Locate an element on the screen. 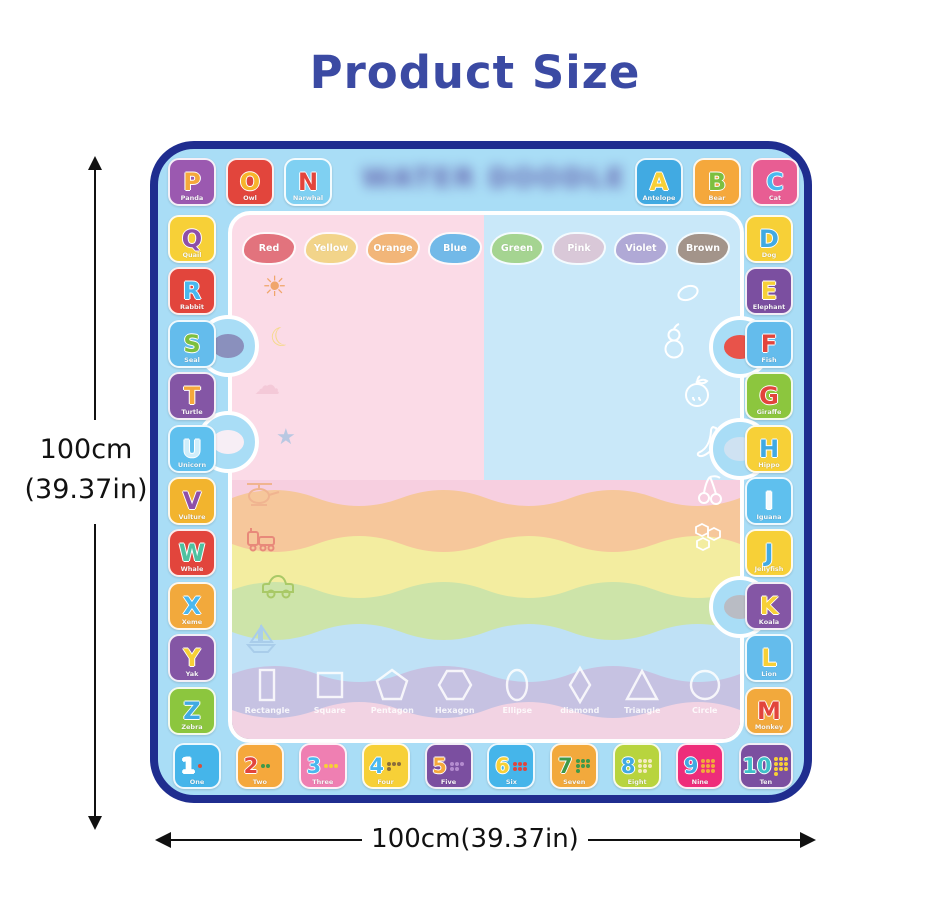  number-glyph: 2 is located at coordinates (251, 765).